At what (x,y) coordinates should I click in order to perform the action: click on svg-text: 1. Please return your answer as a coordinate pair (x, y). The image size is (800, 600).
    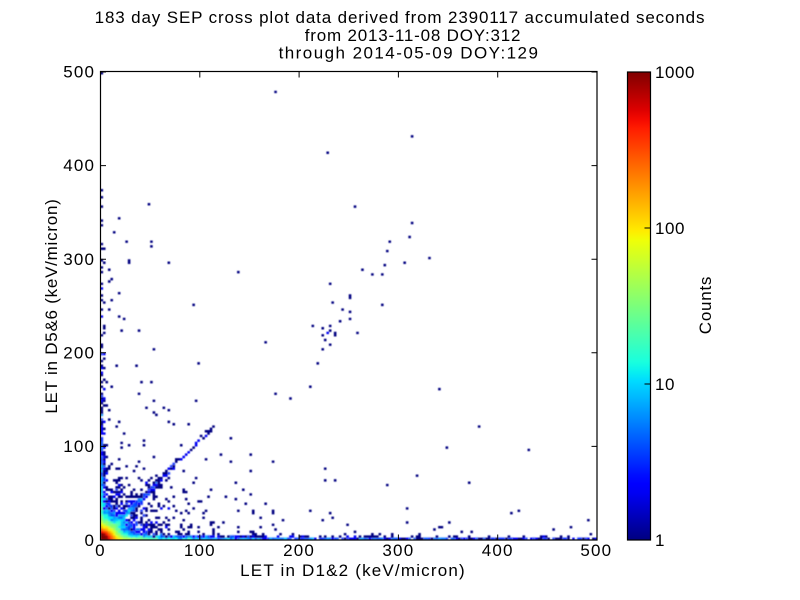
    Looking at the image, I should click on (660, 540).